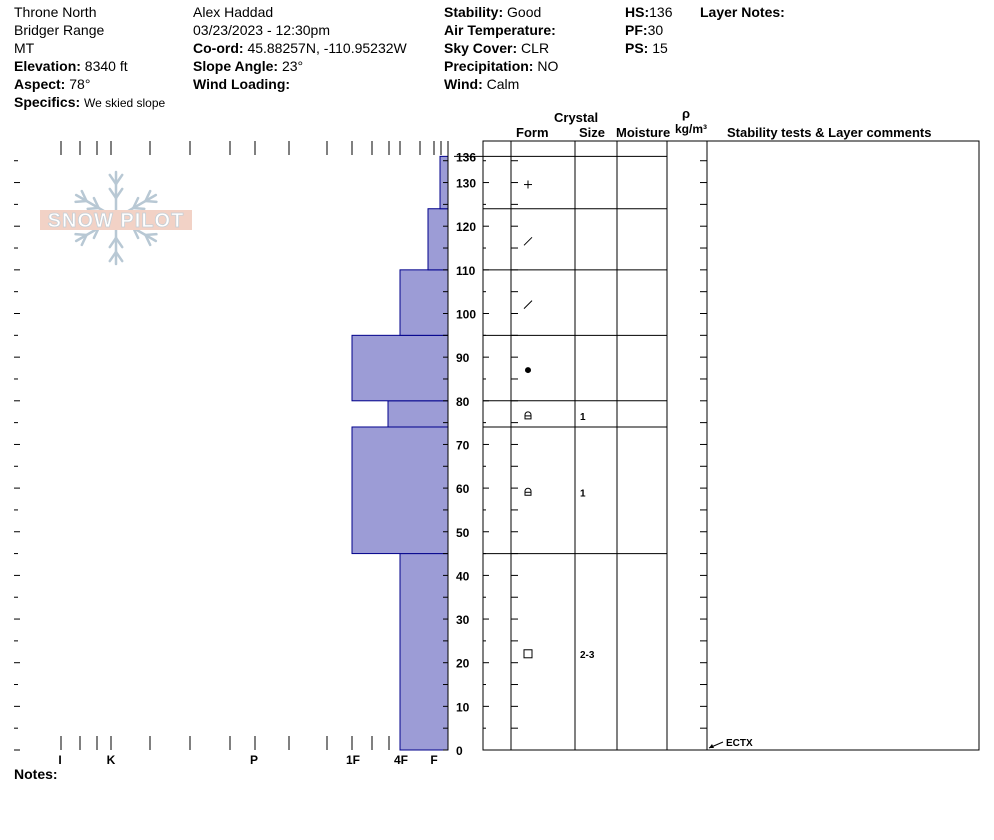  Describe the element at coordinates (489, 66) in the screenshot. I see `precip-label: Precipitation:` at that location.